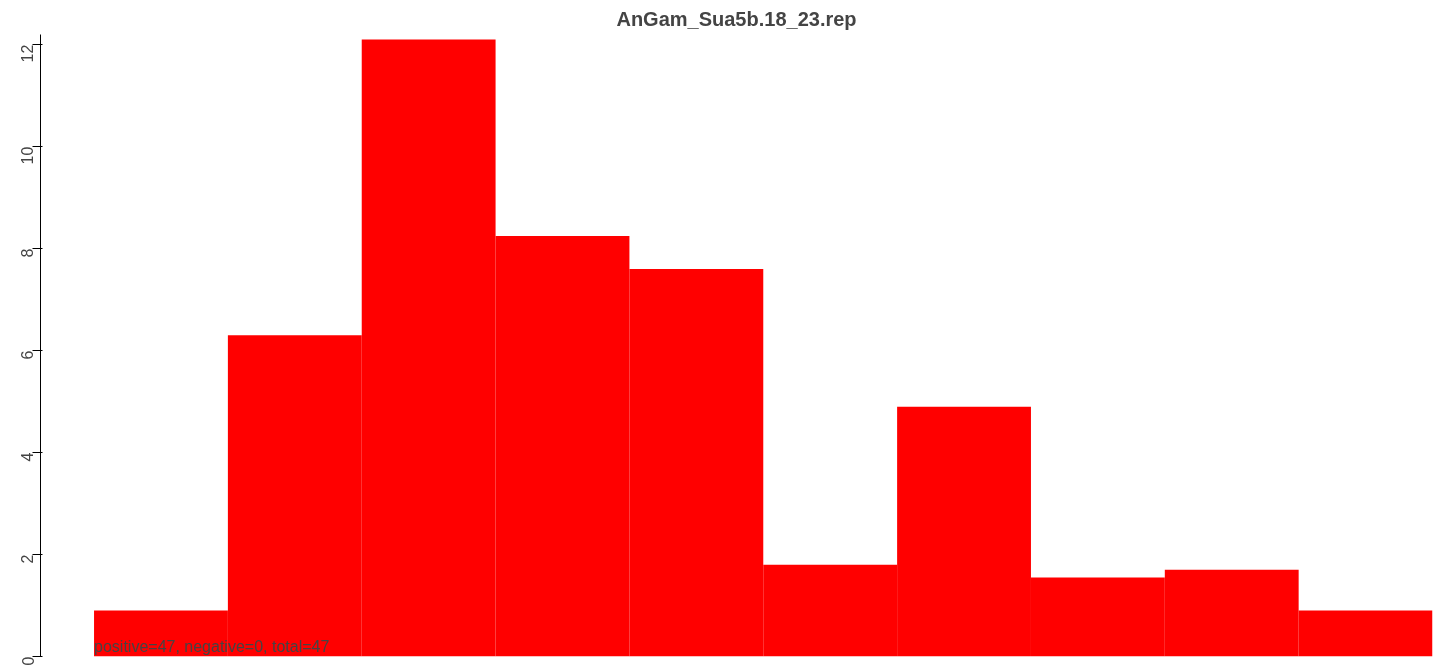  What do you see at coordinates (28, 253) in the screenshot?
I see `y-tick-label: 8` at bounding box center [28, 253].